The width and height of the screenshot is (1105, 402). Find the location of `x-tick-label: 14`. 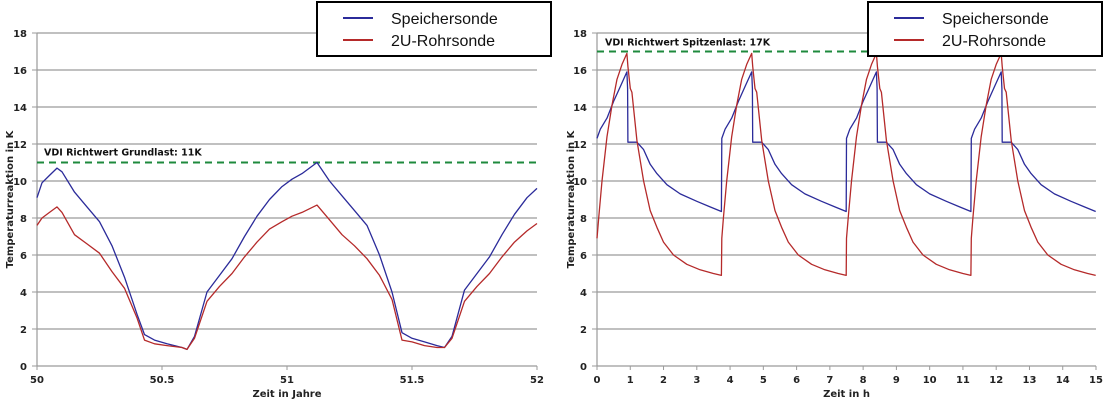

x-tick-label: 14 is located at coordinates (1063, 380).